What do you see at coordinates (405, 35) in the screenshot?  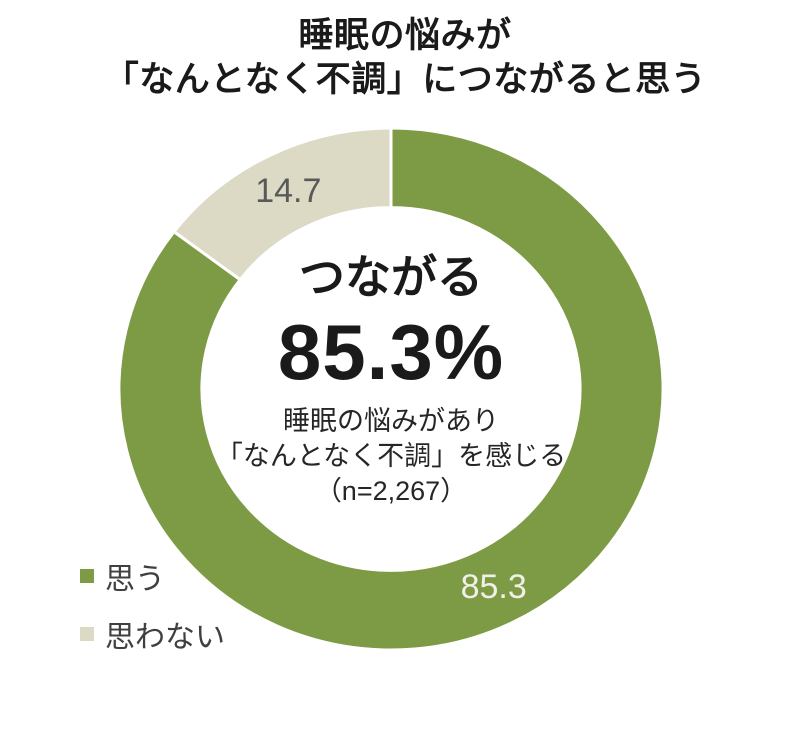 I see `chart-title-line1: 睡眠の悩みが` at bounding box center [405, 35].